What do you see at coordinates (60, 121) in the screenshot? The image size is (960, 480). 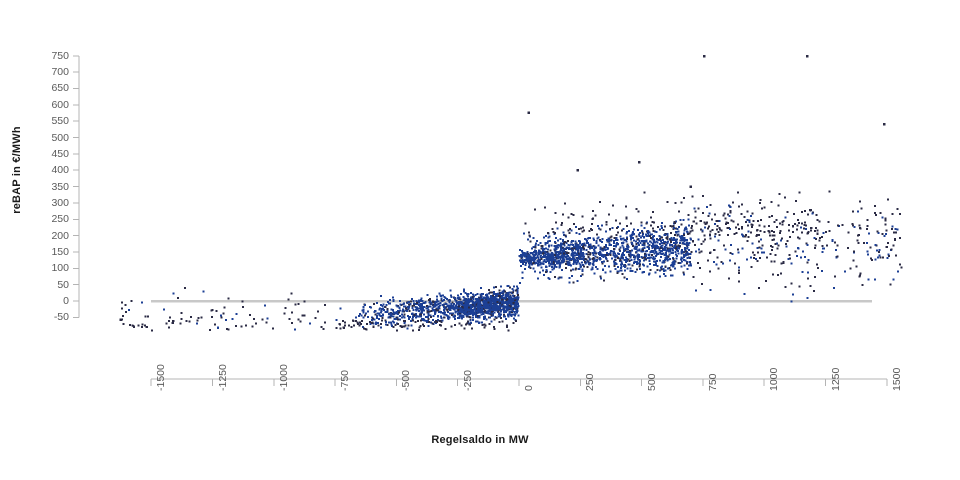 I see `y-axis-tick-label: 550` at bounding box center [60, 121].